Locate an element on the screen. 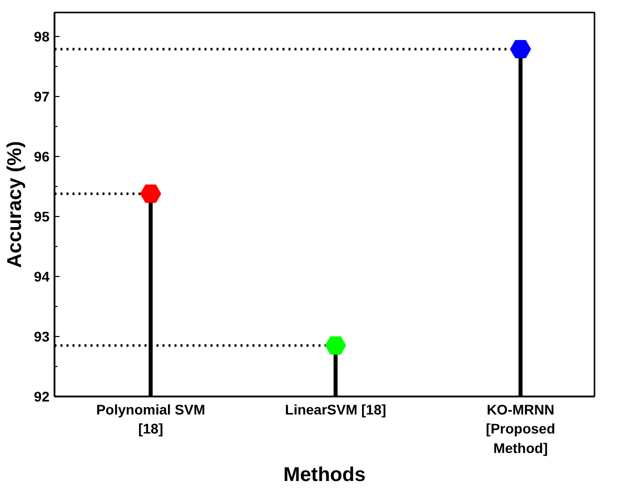 This screenshot has height=492, width=617. y-tick-label: 94 is located at coordinates (42, 276).